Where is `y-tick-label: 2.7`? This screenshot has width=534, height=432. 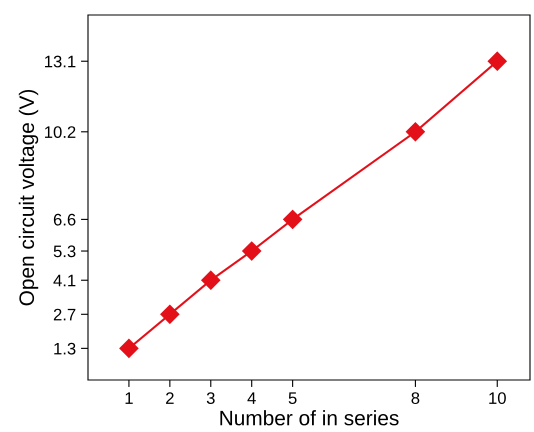
y-tick-label: 2.7 is located at coordinates (65, 314).